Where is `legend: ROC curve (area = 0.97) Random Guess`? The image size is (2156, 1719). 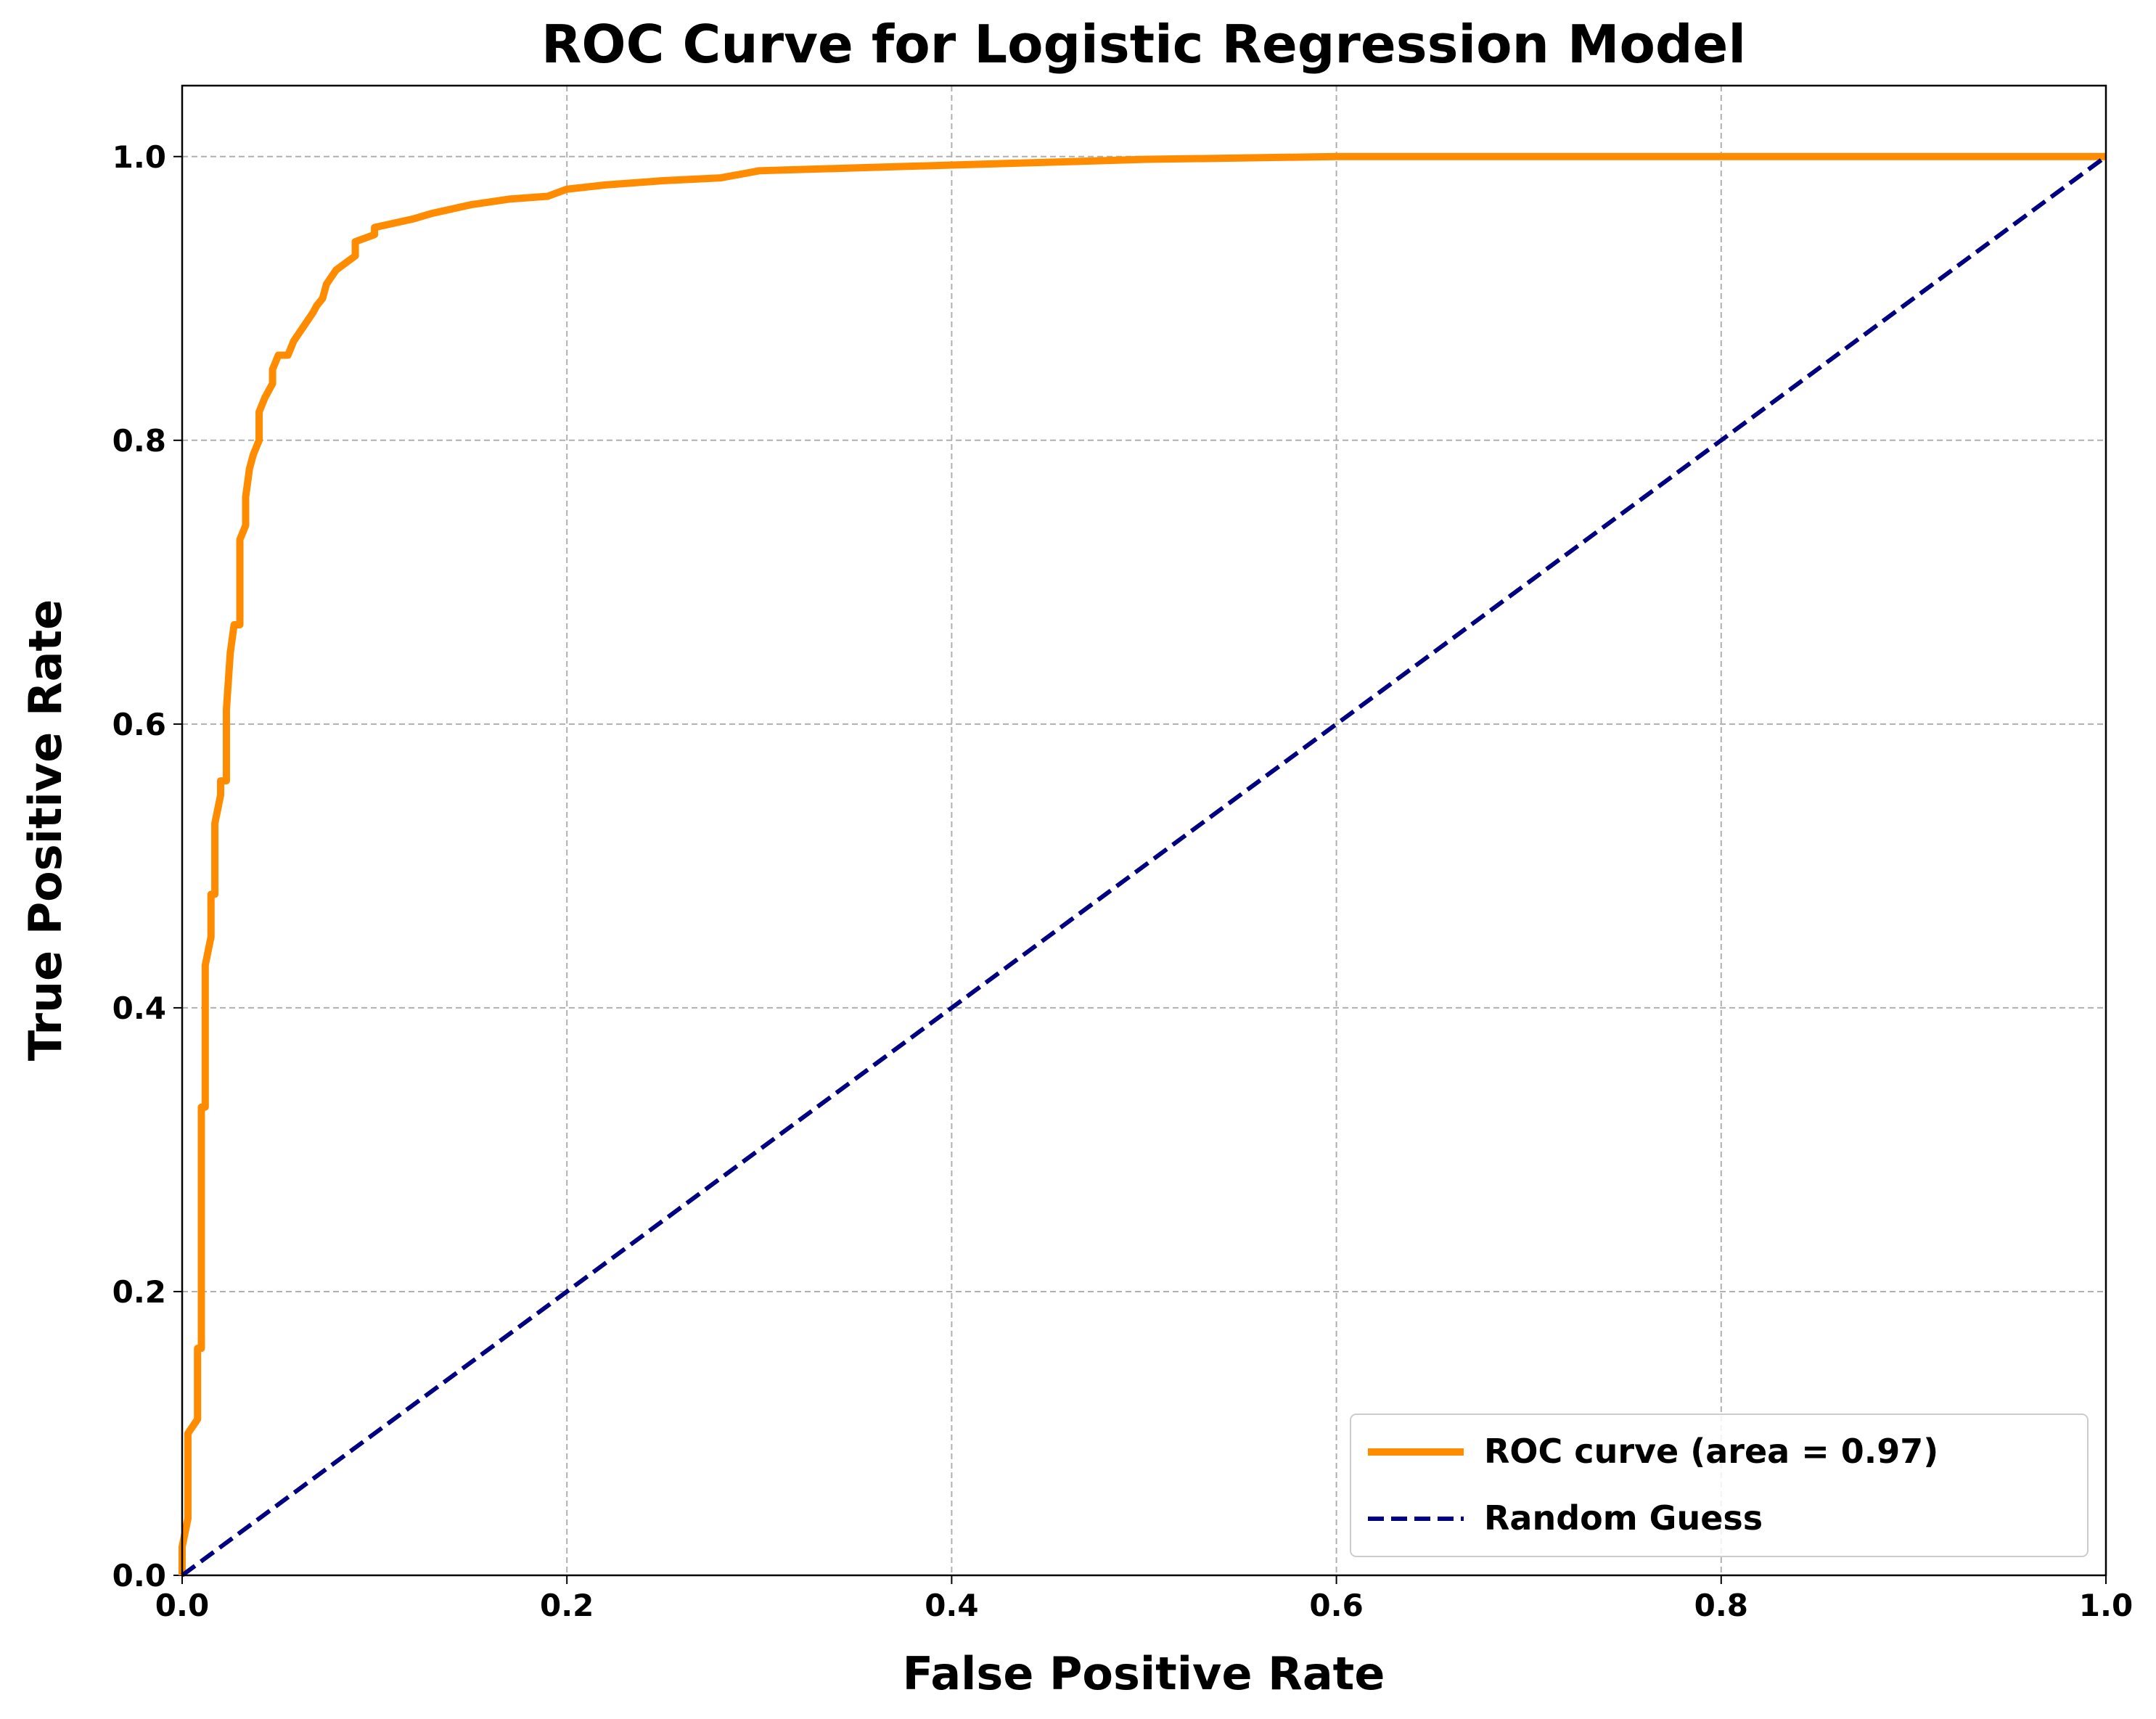
legend: ROC curve (area = 0.97) Random Guess is located at coordinates (1719, 1485).